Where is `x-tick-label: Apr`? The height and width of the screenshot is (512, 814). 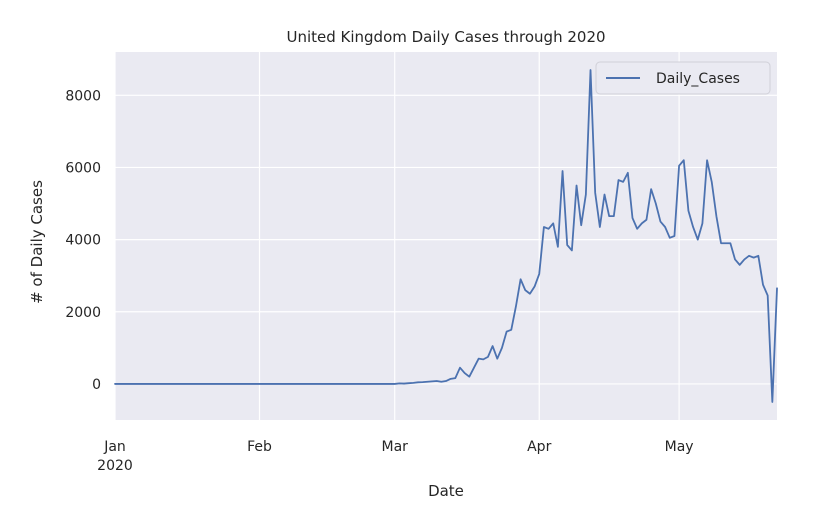
x-tick-label: Apr is located at coordinates (539, 447).